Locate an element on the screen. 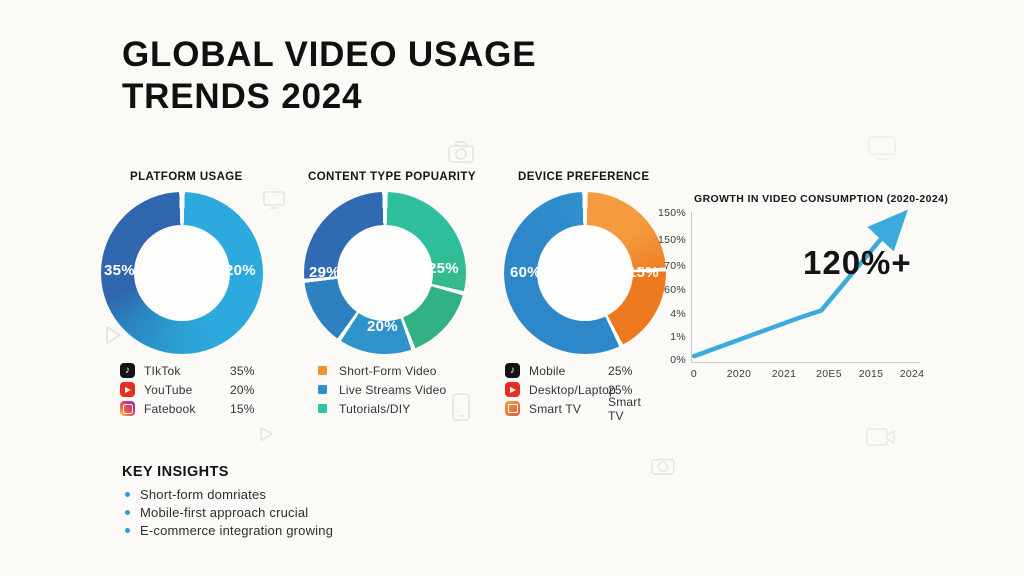 The height and width of the screenshot is (576, 1024). legend-label: Tutorials/DIY is located at coordinates (375, 408).